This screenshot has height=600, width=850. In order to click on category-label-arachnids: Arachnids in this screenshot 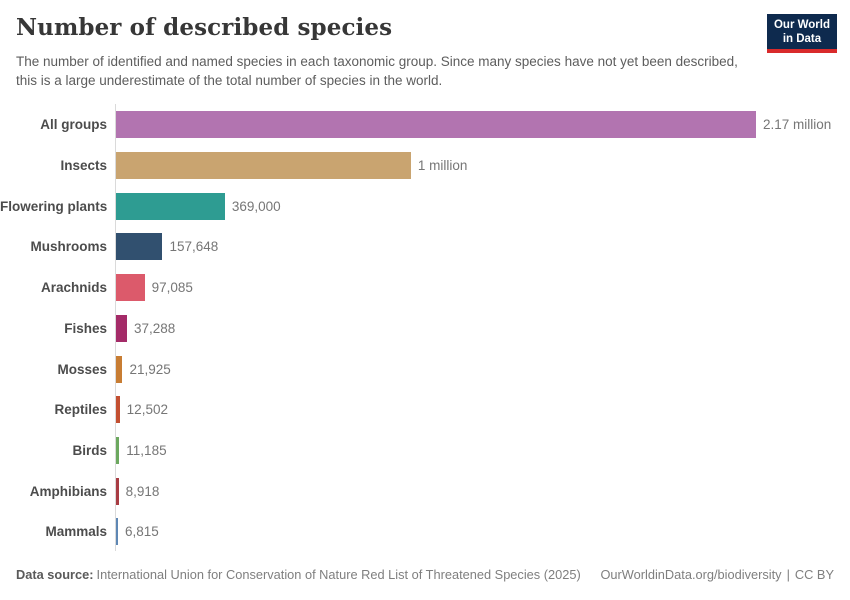, I will do `click(73, 288)`.